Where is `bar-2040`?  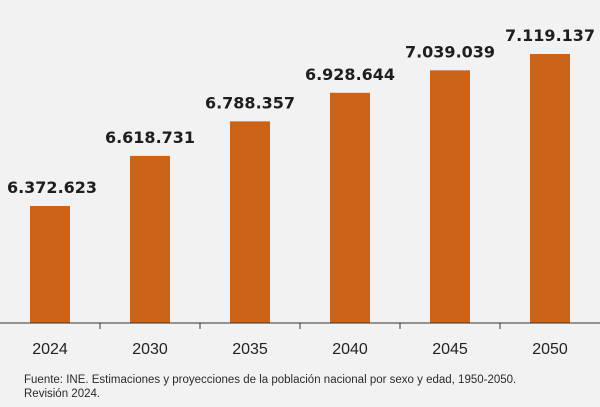 bar-2040 is located at coordinates (350, 207).